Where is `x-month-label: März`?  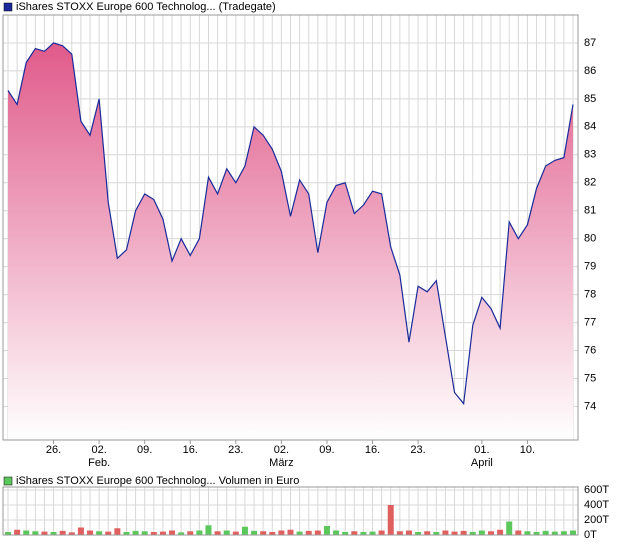 x-month-label: März is located at coordinates (281, 463).